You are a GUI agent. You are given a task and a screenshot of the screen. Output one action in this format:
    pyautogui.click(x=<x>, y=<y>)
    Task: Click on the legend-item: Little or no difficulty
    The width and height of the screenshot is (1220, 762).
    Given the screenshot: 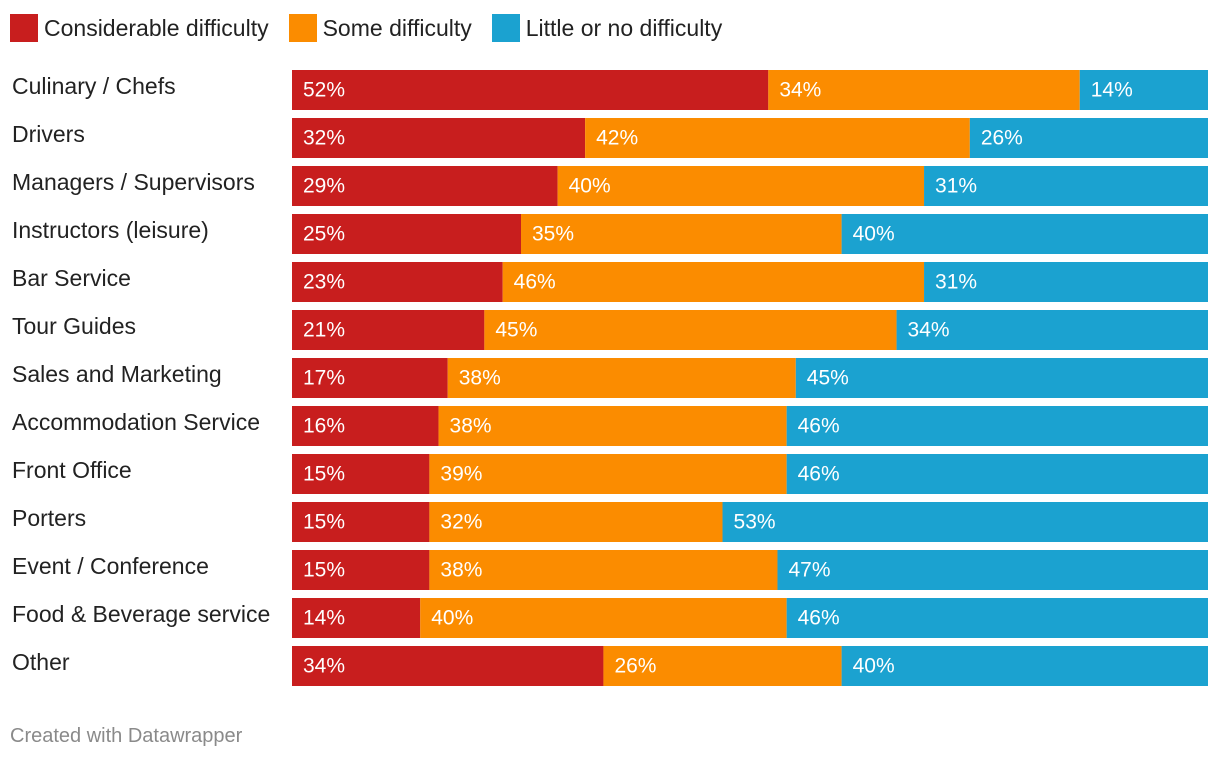 What is the action you would take?
    pyautogui.click(x=607, y=28)
    